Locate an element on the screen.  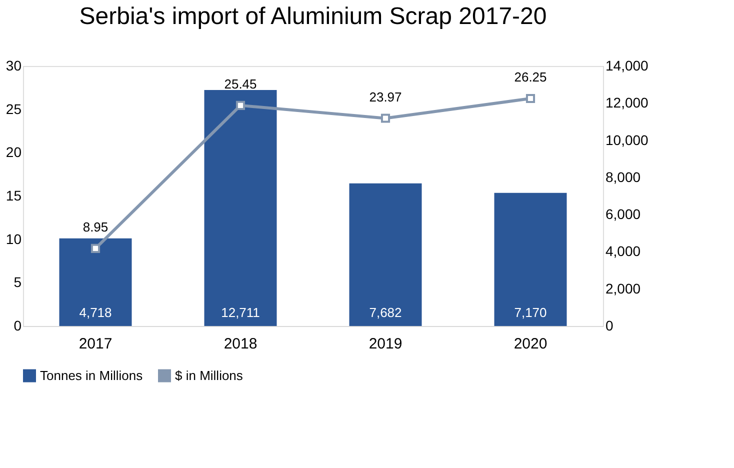
chart-title: Serbia's import of Aluminium Scrap 2017-20 is located at coordinates (313, 16).